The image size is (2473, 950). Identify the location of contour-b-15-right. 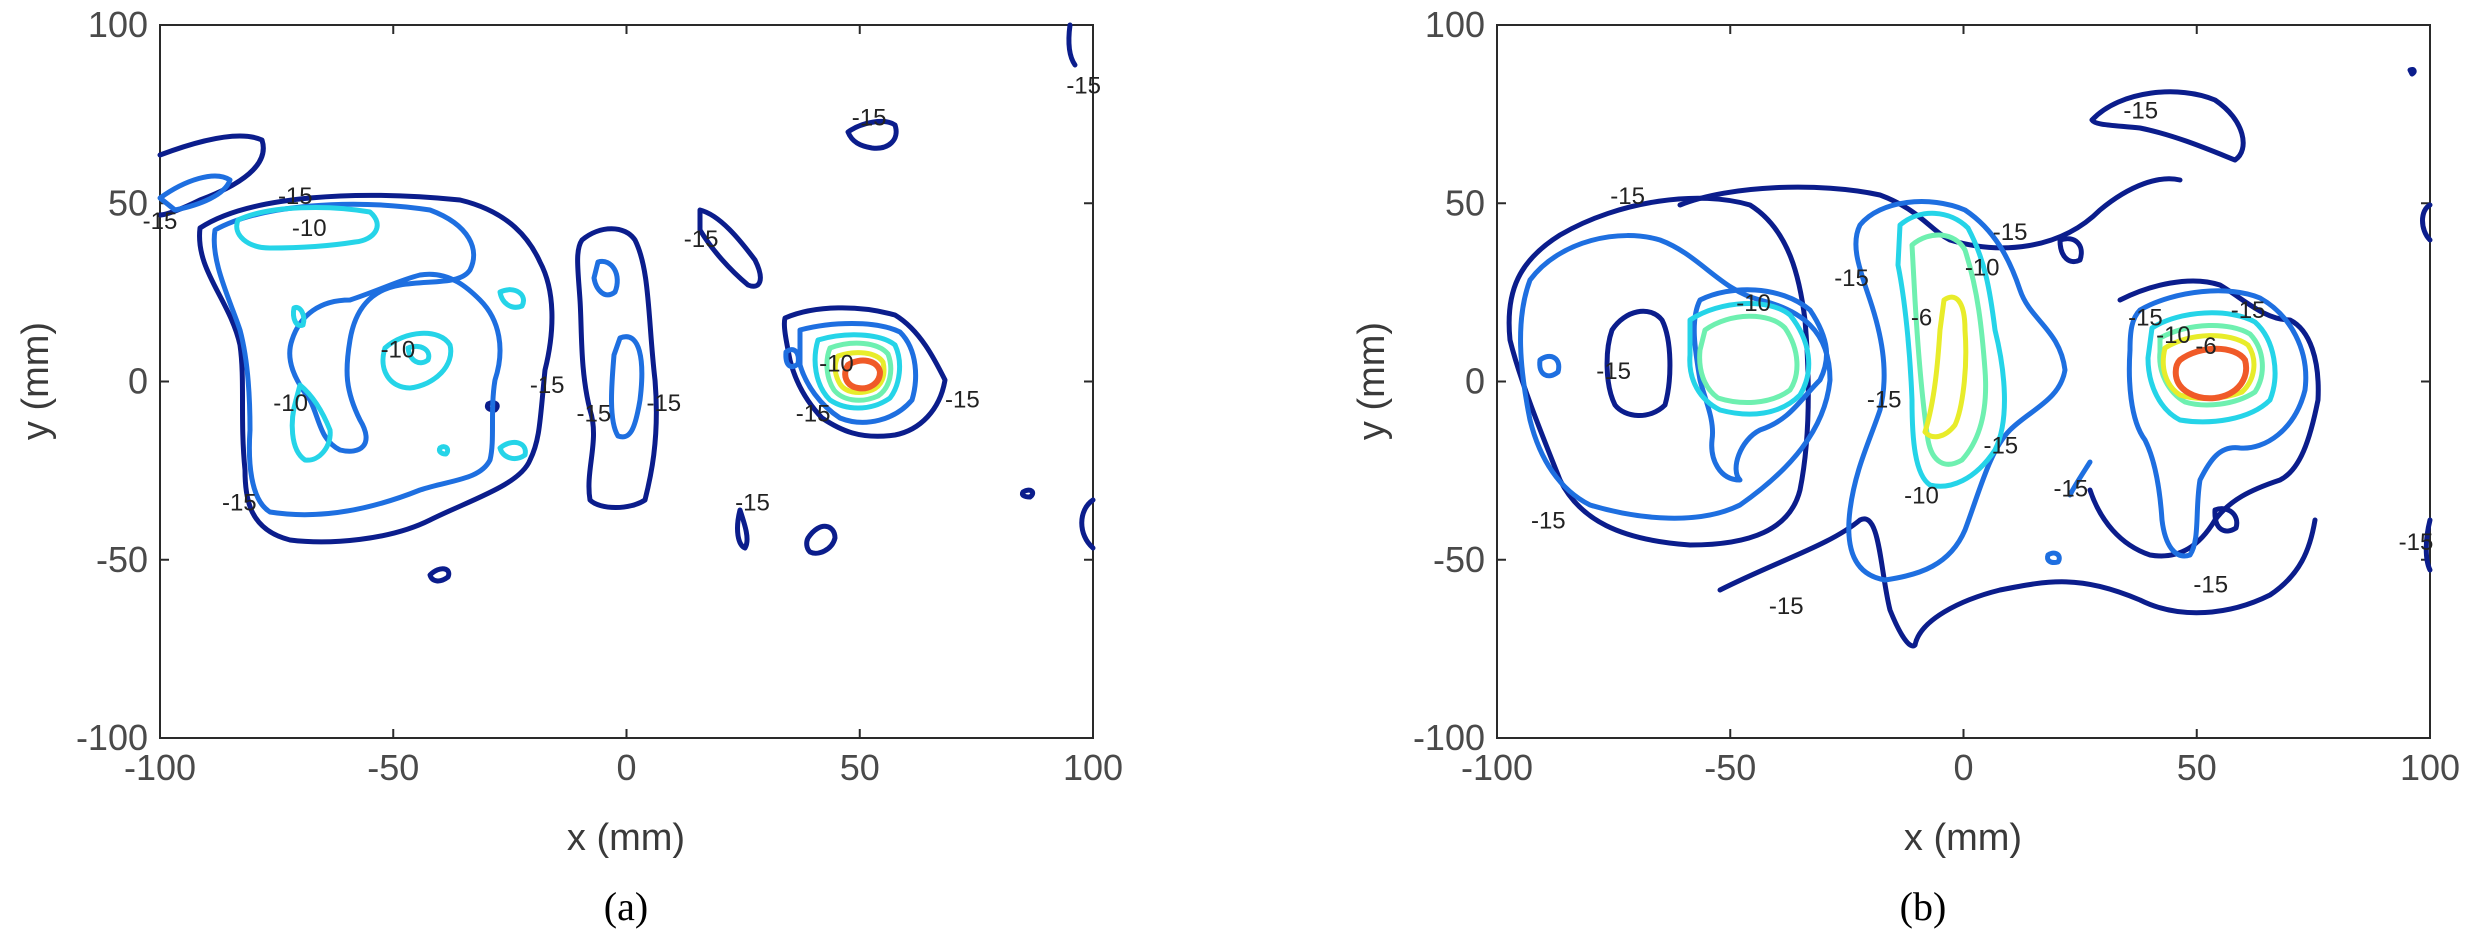
(2204, 418).